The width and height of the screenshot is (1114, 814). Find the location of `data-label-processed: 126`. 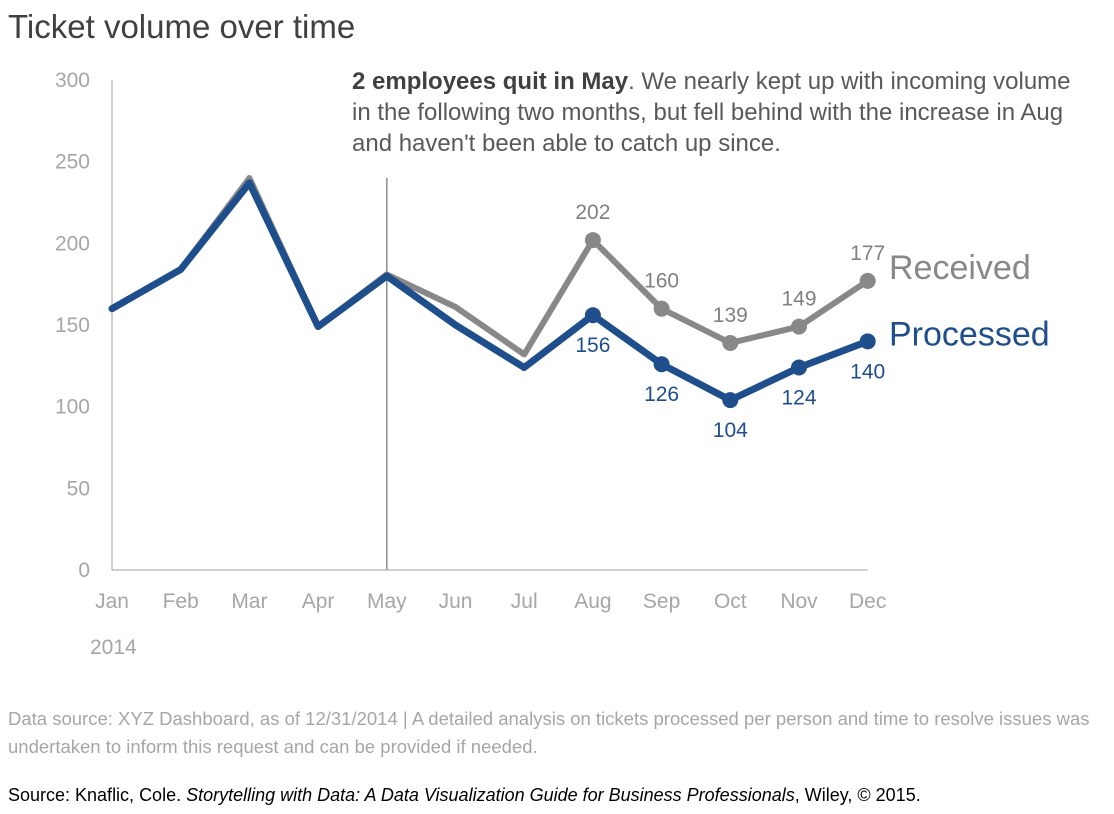

data-label-processed: 126 is located at coordinates (661, 394).